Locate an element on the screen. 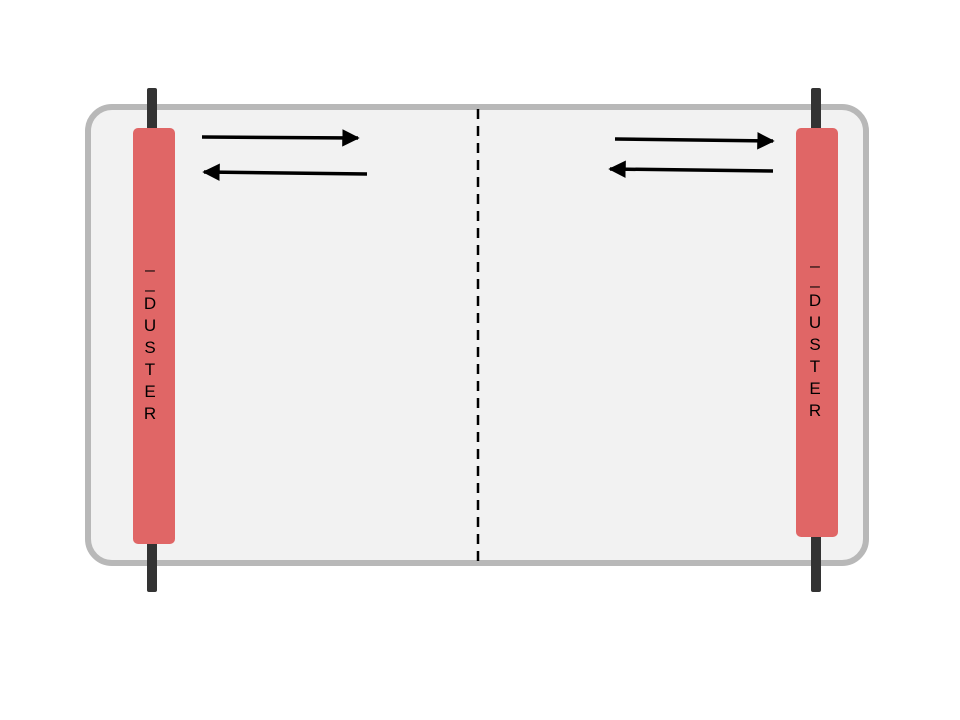  duster-left: _ _ D U S T E R is located at coordinates (154, 340).